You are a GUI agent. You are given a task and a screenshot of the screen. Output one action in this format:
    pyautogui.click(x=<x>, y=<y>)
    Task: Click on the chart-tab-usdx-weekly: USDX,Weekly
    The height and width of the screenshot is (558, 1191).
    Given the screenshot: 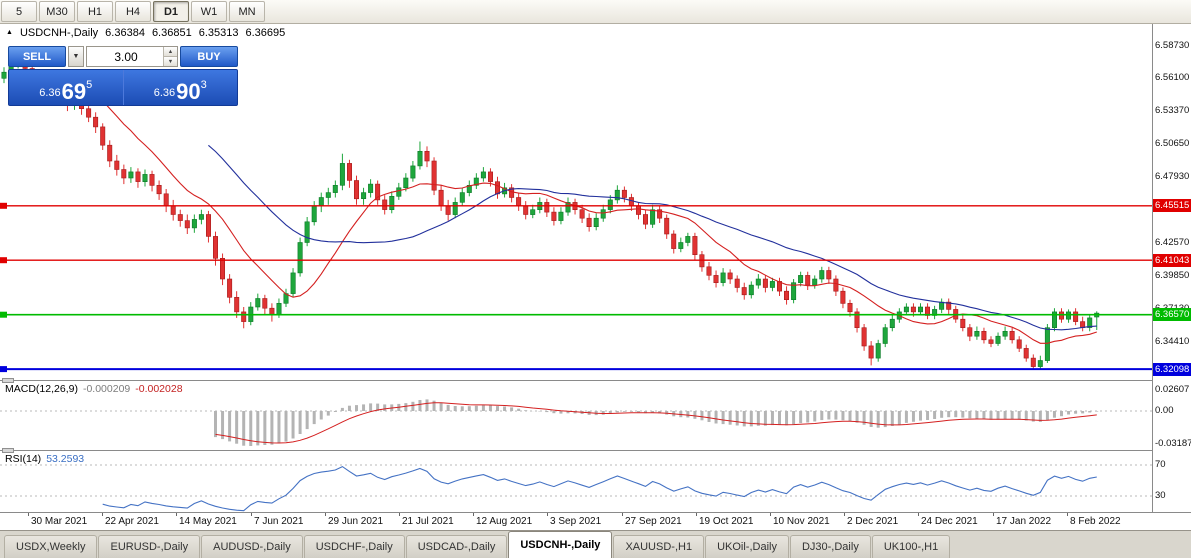 What is the action you would take?
    pyautogui.click(x=51, y=546)
    